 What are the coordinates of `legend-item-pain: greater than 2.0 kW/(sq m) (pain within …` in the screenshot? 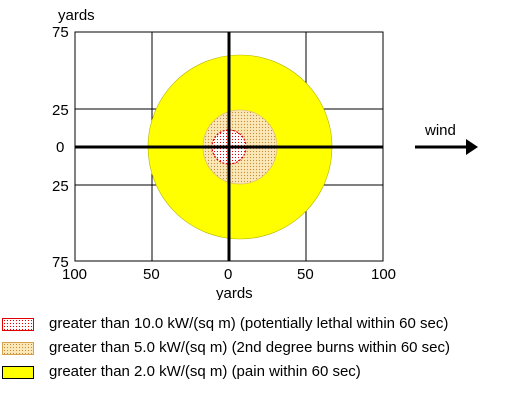 It's located at (254, 372).